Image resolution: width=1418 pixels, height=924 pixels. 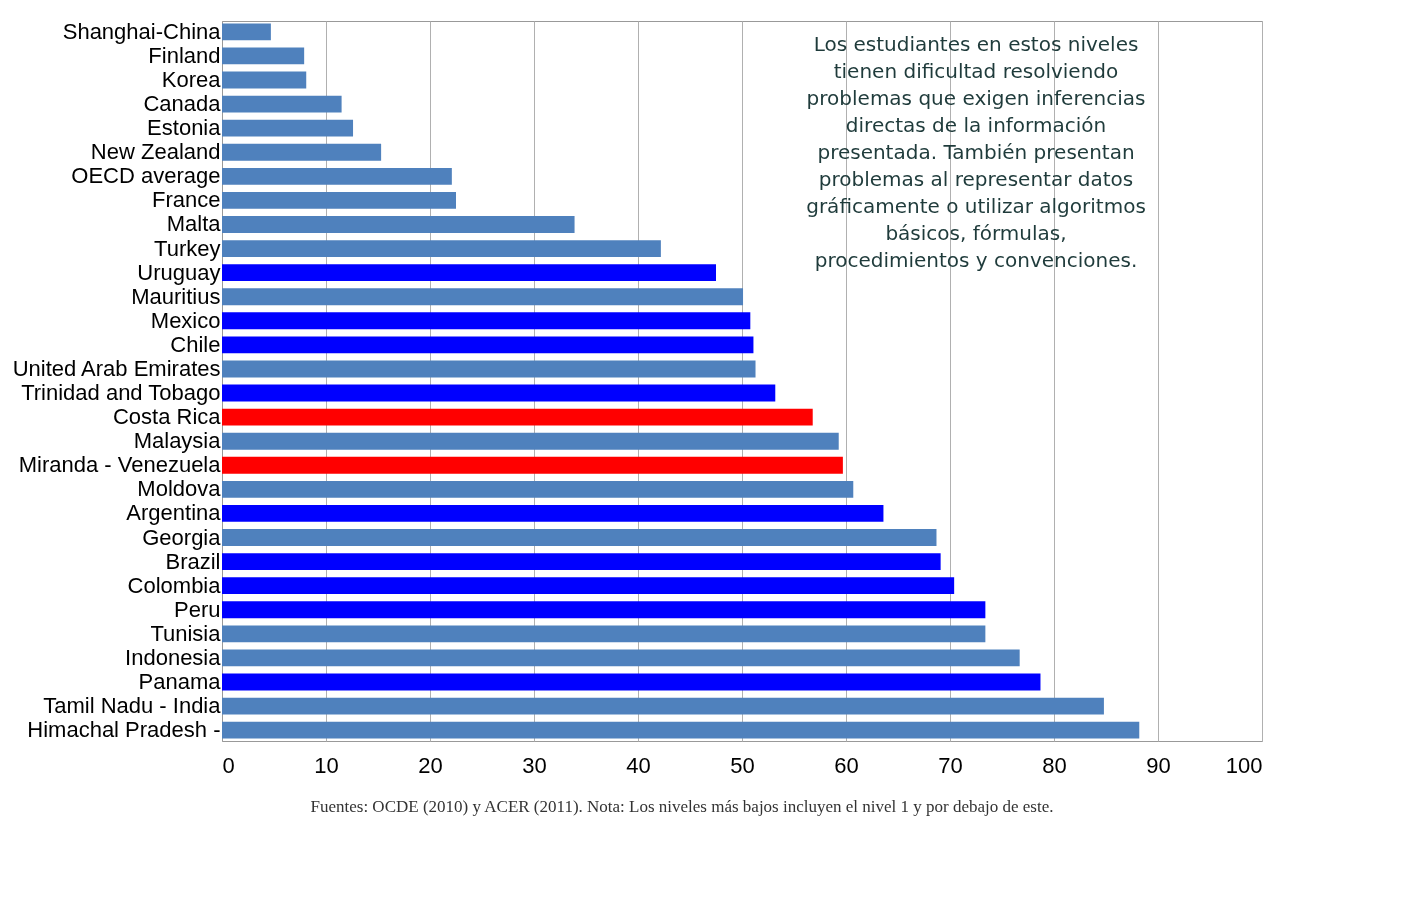 I want to click on x-tick-label: 20, so click(x=430, y=765).